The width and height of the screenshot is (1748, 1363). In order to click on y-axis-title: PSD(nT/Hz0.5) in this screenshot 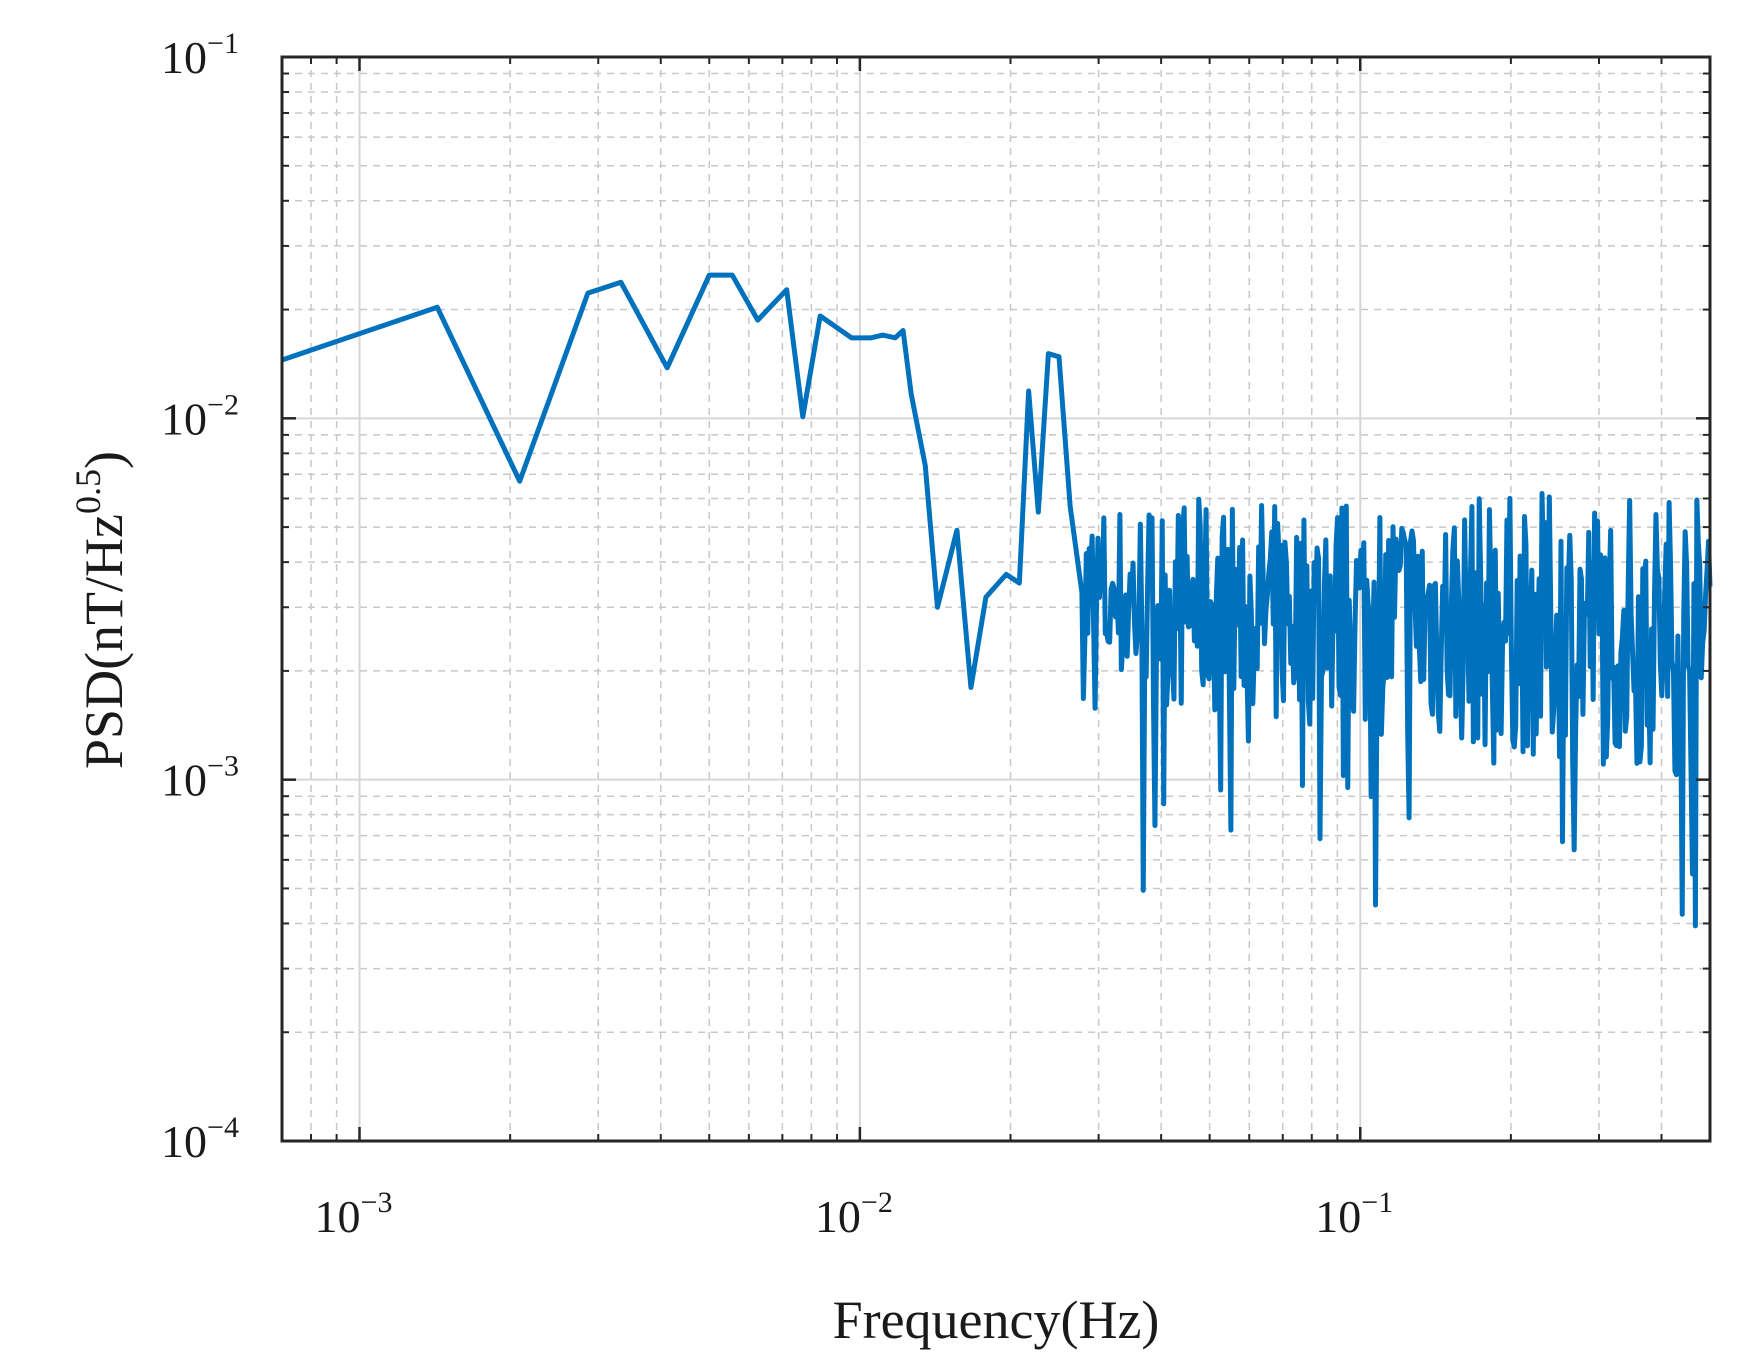, I will do `click(101, 610)`.